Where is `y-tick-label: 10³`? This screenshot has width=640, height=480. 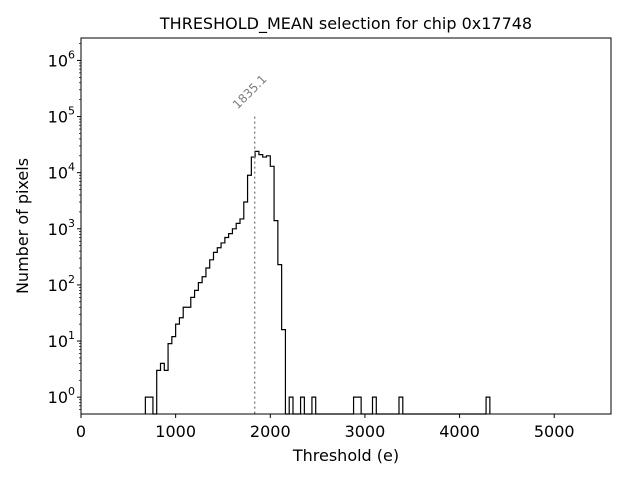 y-tick-label: 10³ is located at coordinates (61, 228).